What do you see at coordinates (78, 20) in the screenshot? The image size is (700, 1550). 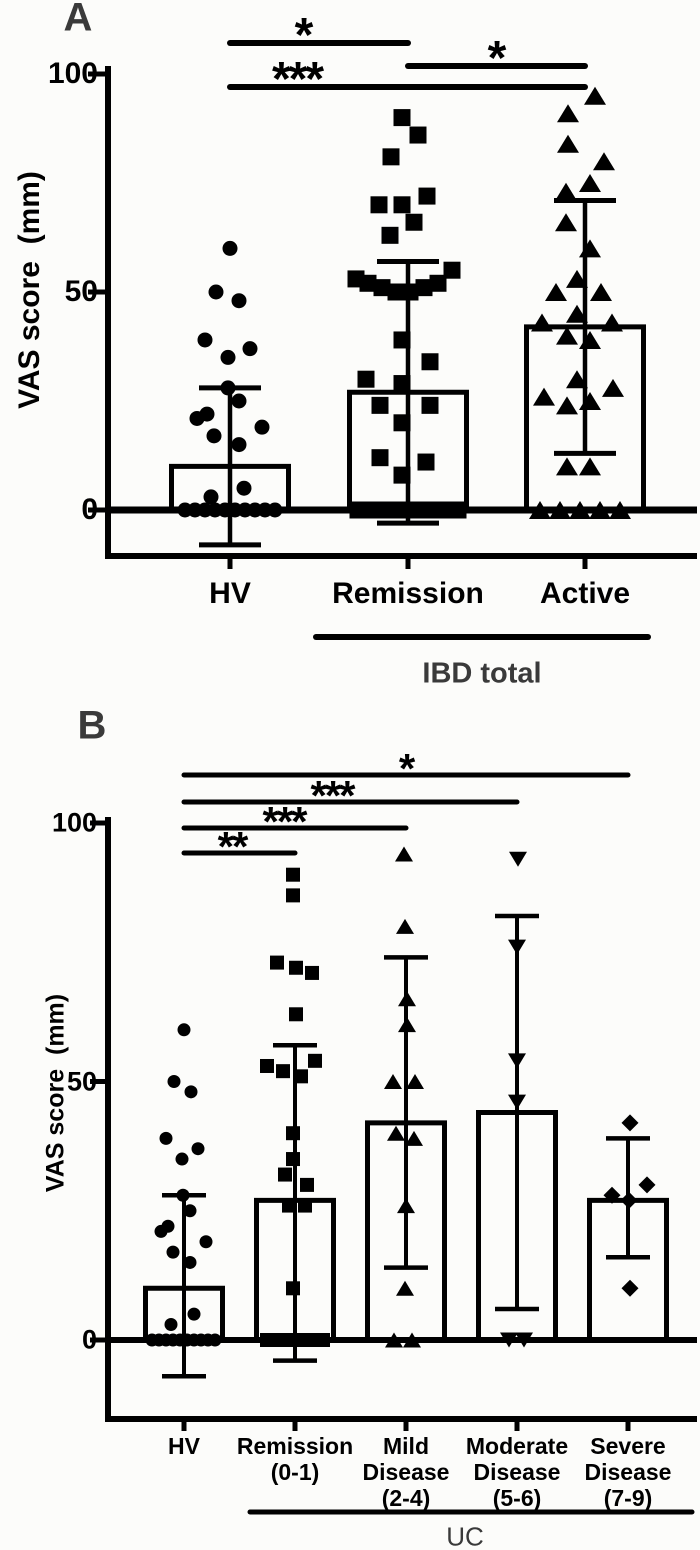 I see `panel-a-letter: A` at bounding box center [78, 20].